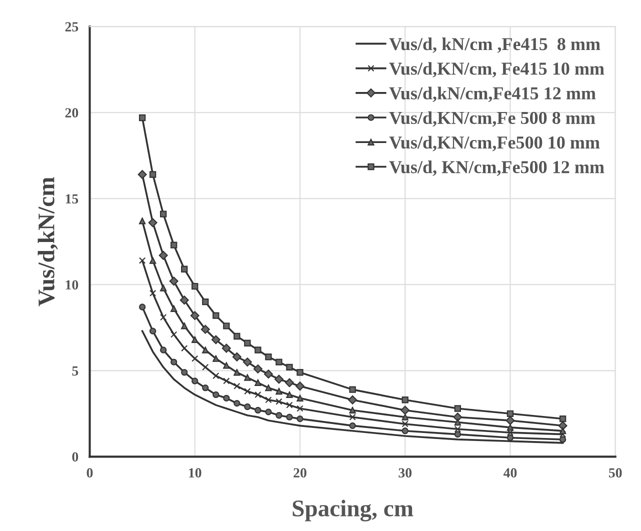 The image size is (641, 531). I want to click on legend-label: Vus/d,kN/cm,Fe415 12 mm, so click(492, 94).